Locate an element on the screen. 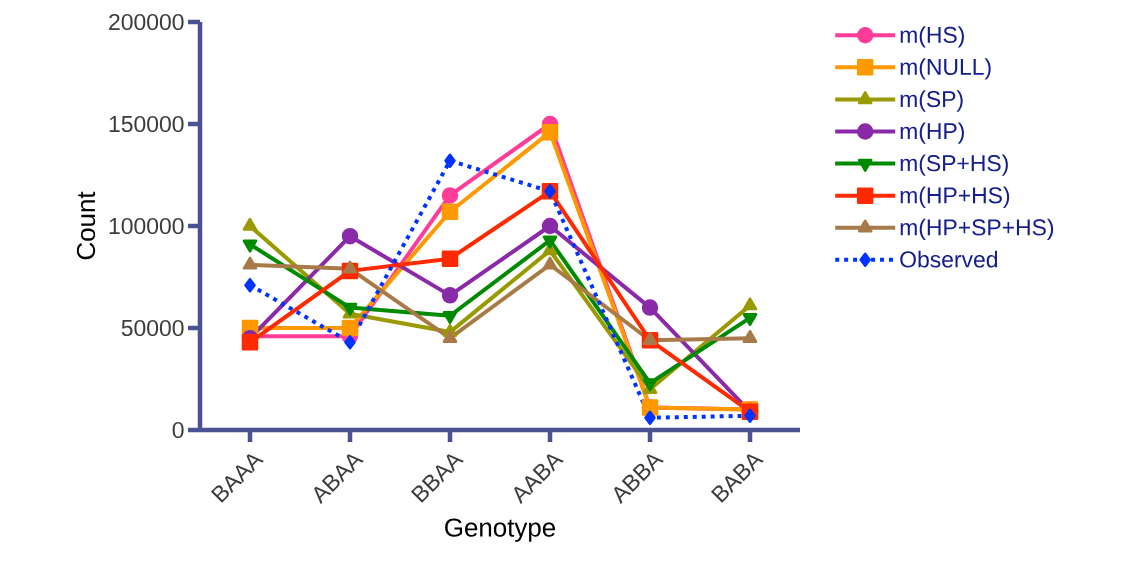 The height and width of the screenshot is (583, 1138). y-tick-label: 0 is located at coordinates (178, 430).